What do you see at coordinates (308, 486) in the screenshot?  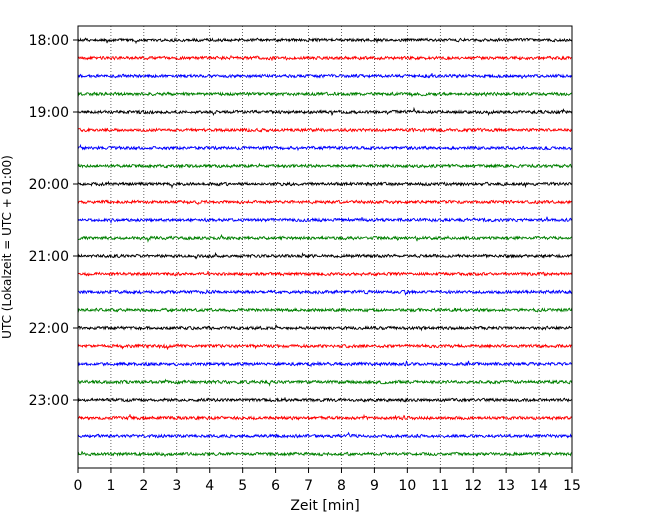 I see `x-tick-label-7: 7` at bounding box center [308, 486].